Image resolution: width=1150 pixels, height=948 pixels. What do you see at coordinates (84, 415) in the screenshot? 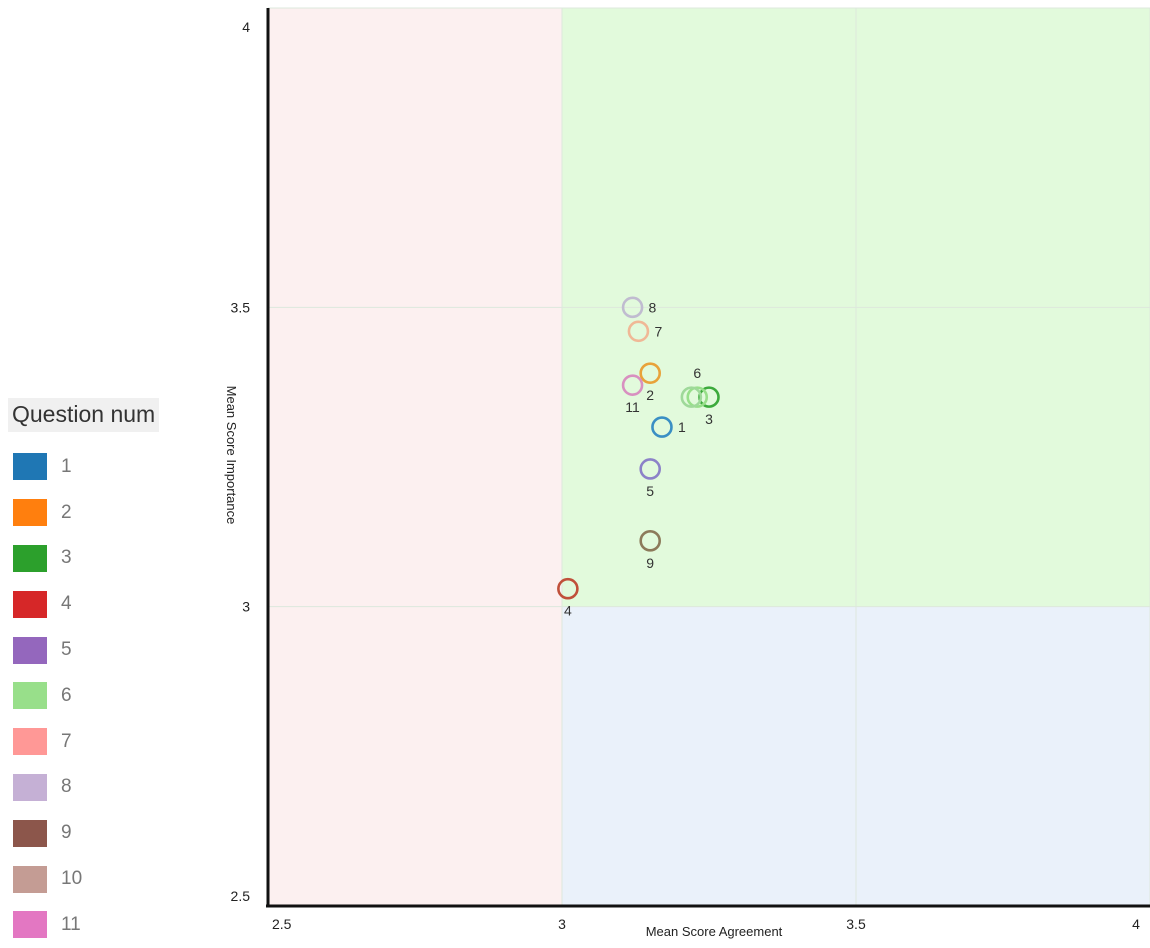
I see `legend-title: Question num` at bounding box center [84, 415].